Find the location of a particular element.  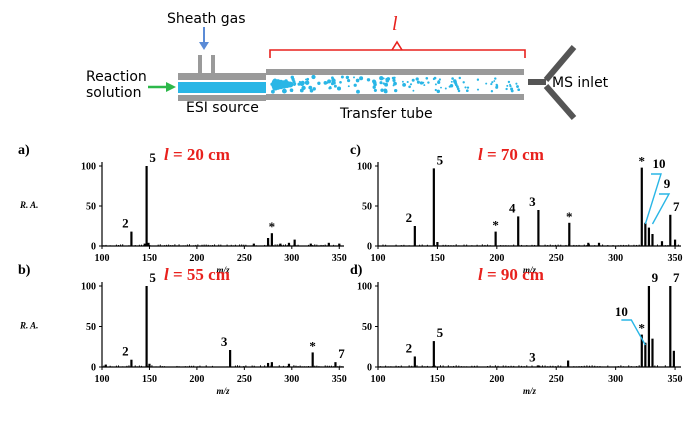

leader-line is located at coordinates (661, 209).